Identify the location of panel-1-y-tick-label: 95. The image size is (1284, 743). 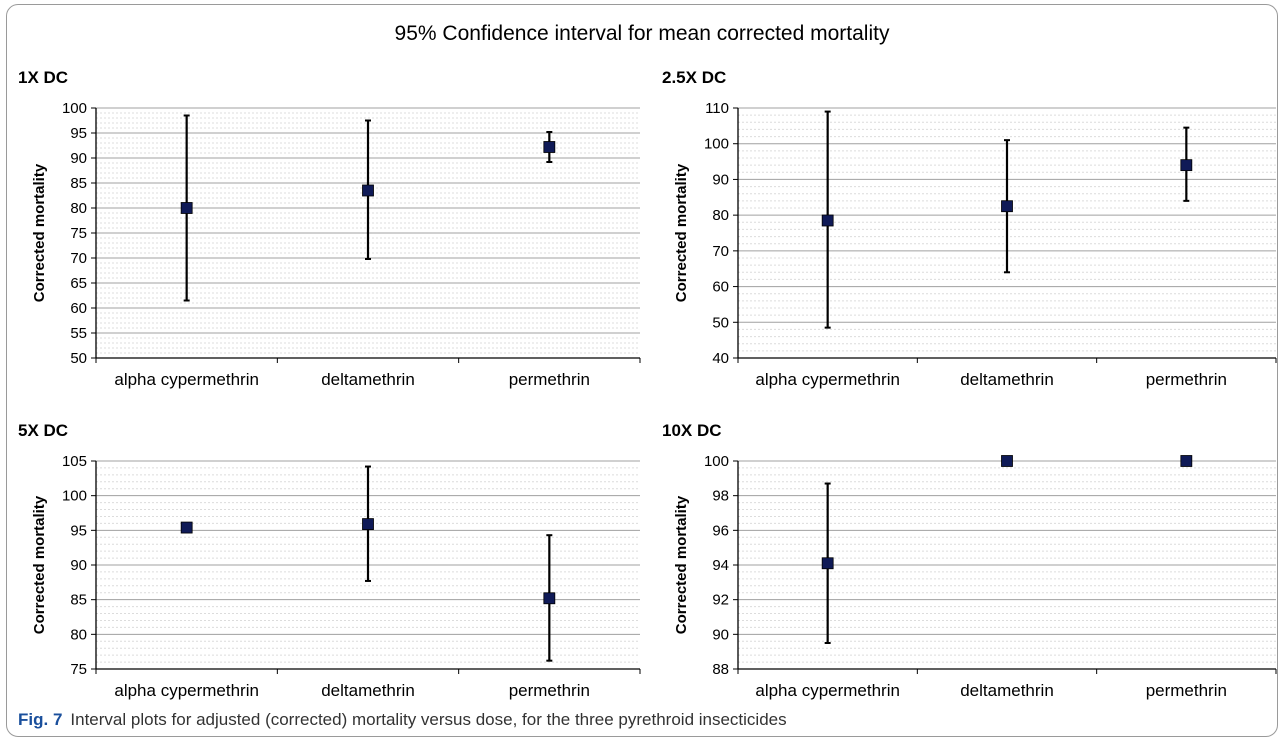
(78, 133).